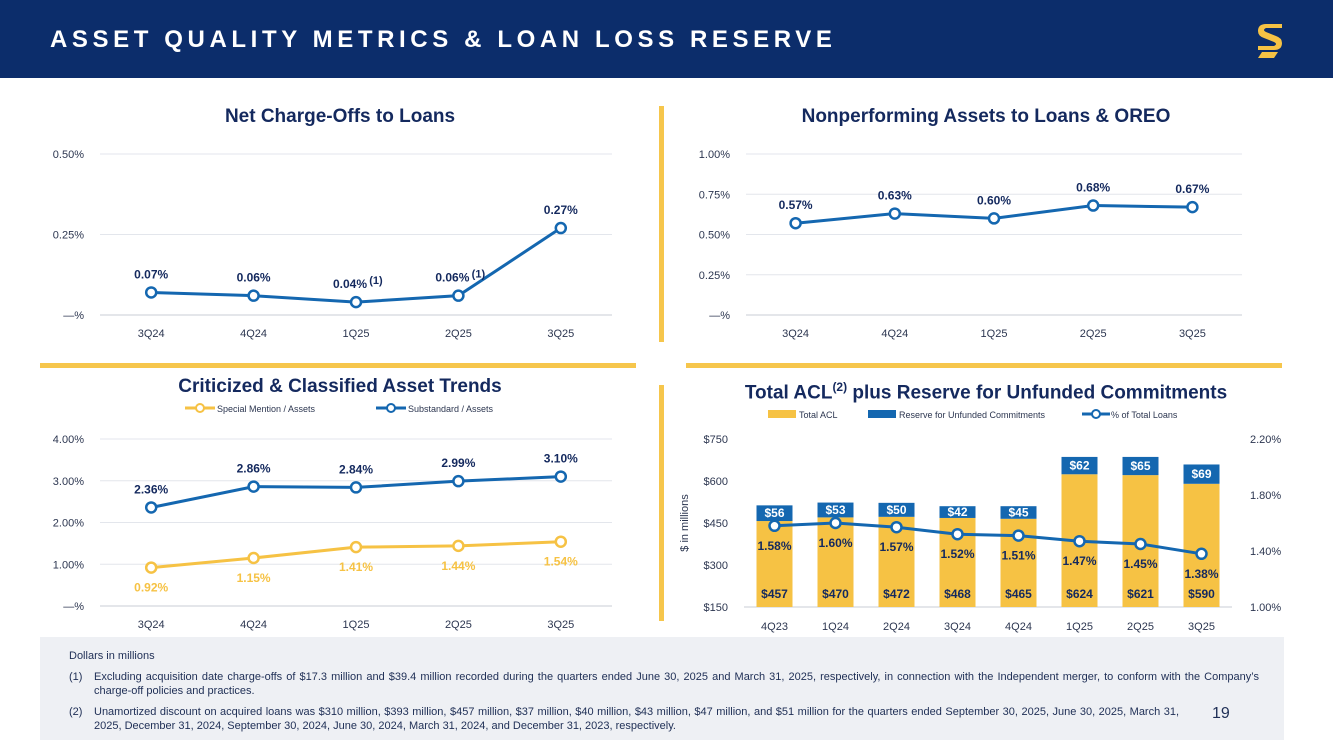 The height and width of the screenshot is (749, 1333). I want to click on crit-data-label: 3.10%, so click(561, 459).